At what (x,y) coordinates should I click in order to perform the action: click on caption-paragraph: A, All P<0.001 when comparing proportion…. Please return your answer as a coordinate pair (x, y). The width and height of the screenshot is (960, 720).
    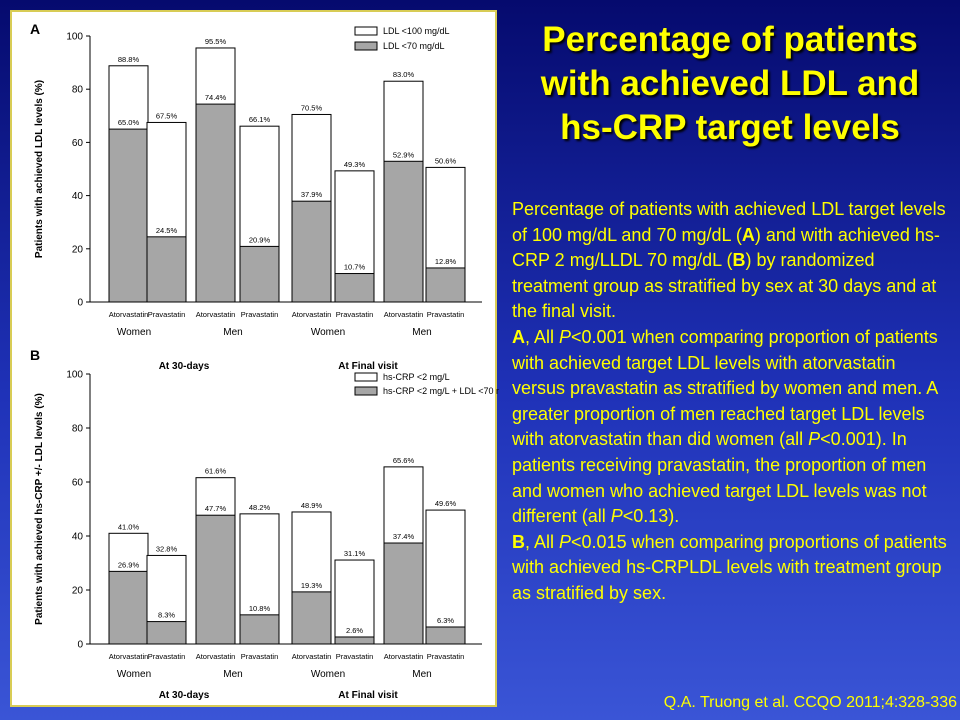
    Looking at the image, I should click on (732, 427).